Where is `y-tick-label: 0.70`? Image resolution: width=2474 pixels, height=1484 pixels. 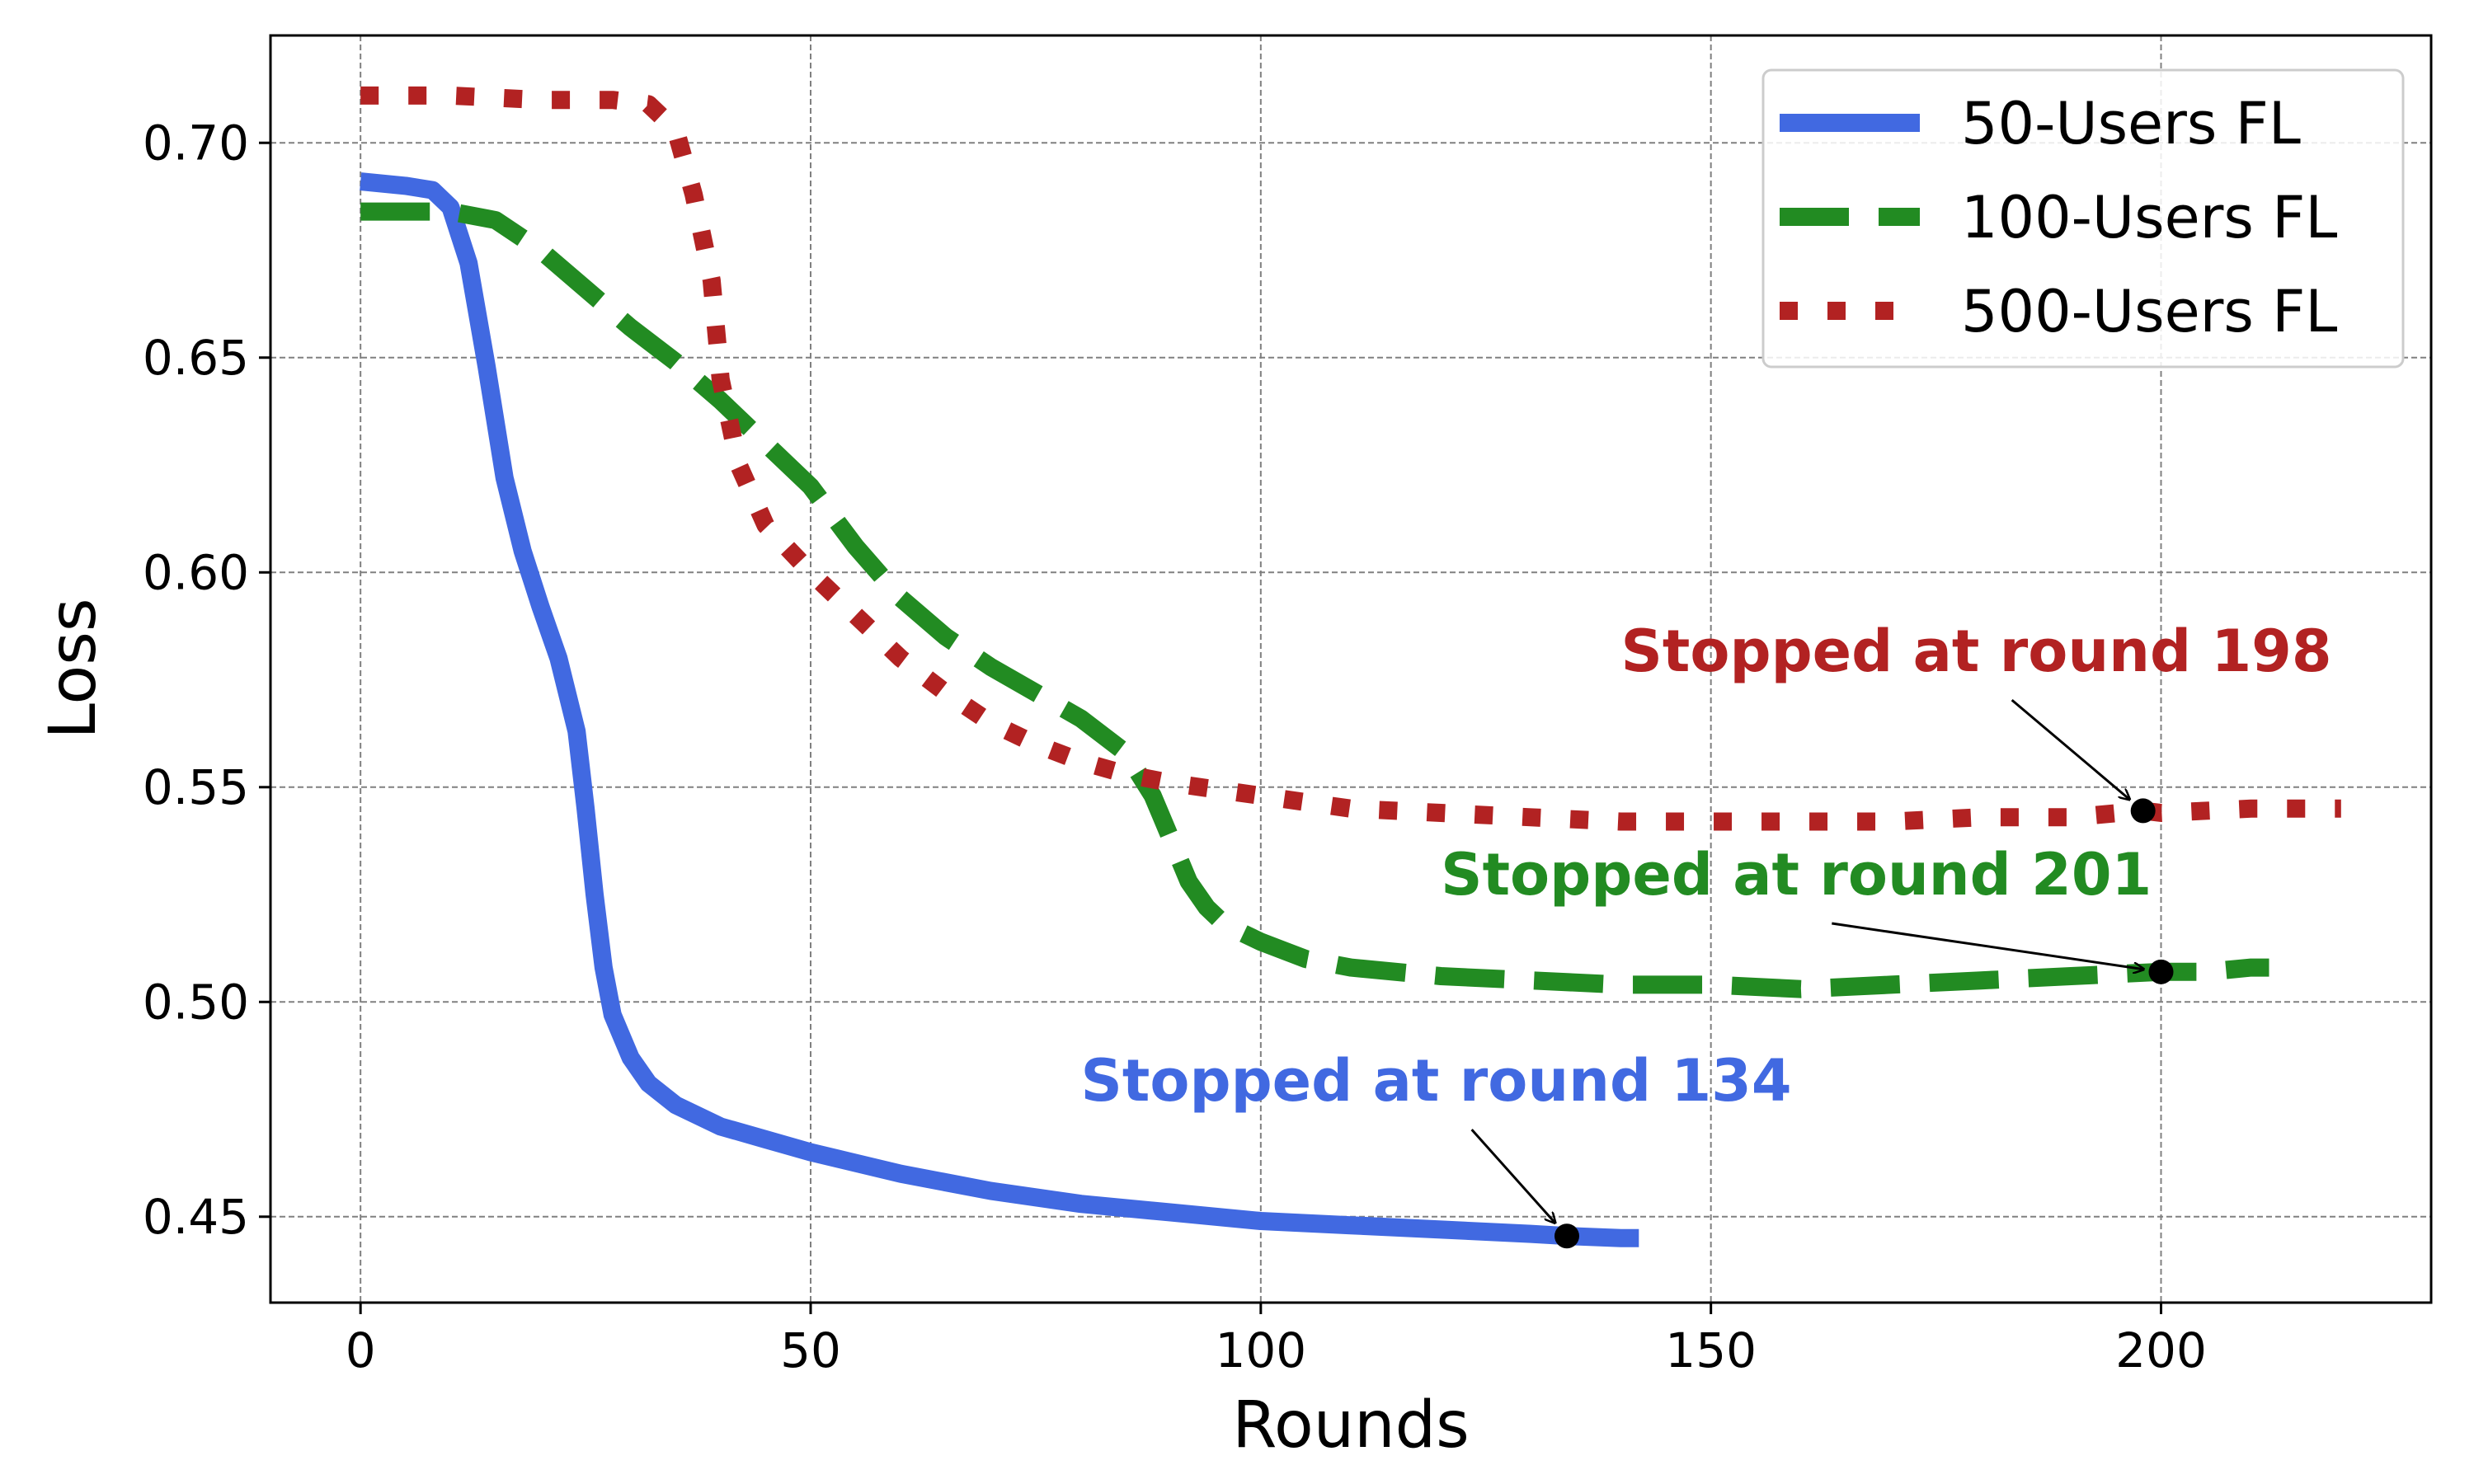 y-tick-label: 0.70 is located at coordinates (196, 143).